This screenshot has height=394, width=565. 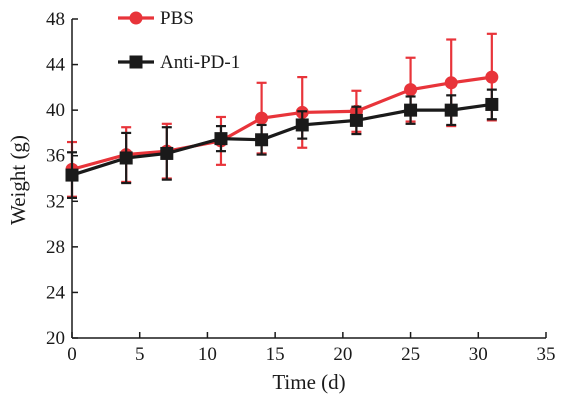 I want to click on y-tick-label: 28, so click(x=55, y=247).